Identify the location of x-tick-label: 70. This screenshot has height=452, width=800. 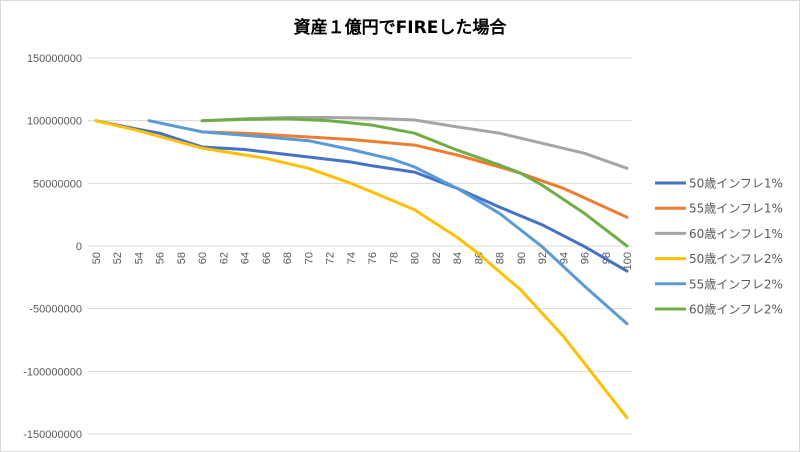
(309, 258).